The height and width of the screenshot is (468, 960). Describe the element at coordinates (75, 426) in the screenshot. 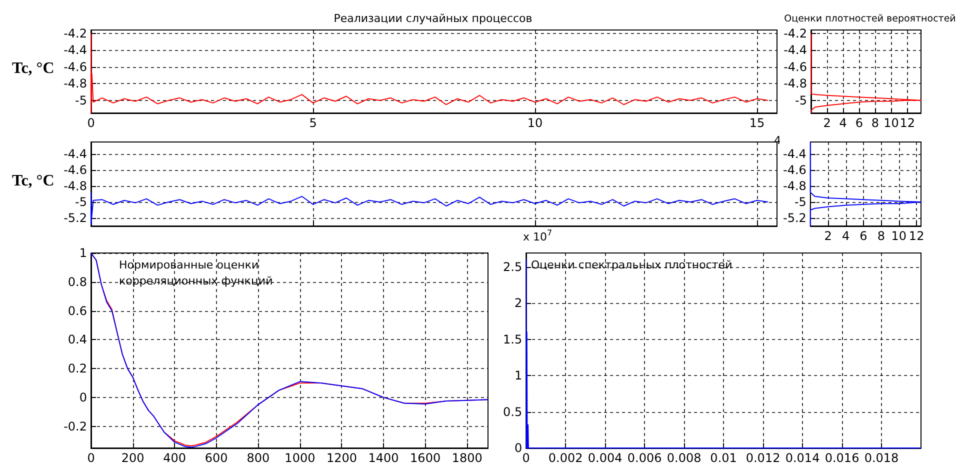

I see `y-tick-label: -0.2` at that location.